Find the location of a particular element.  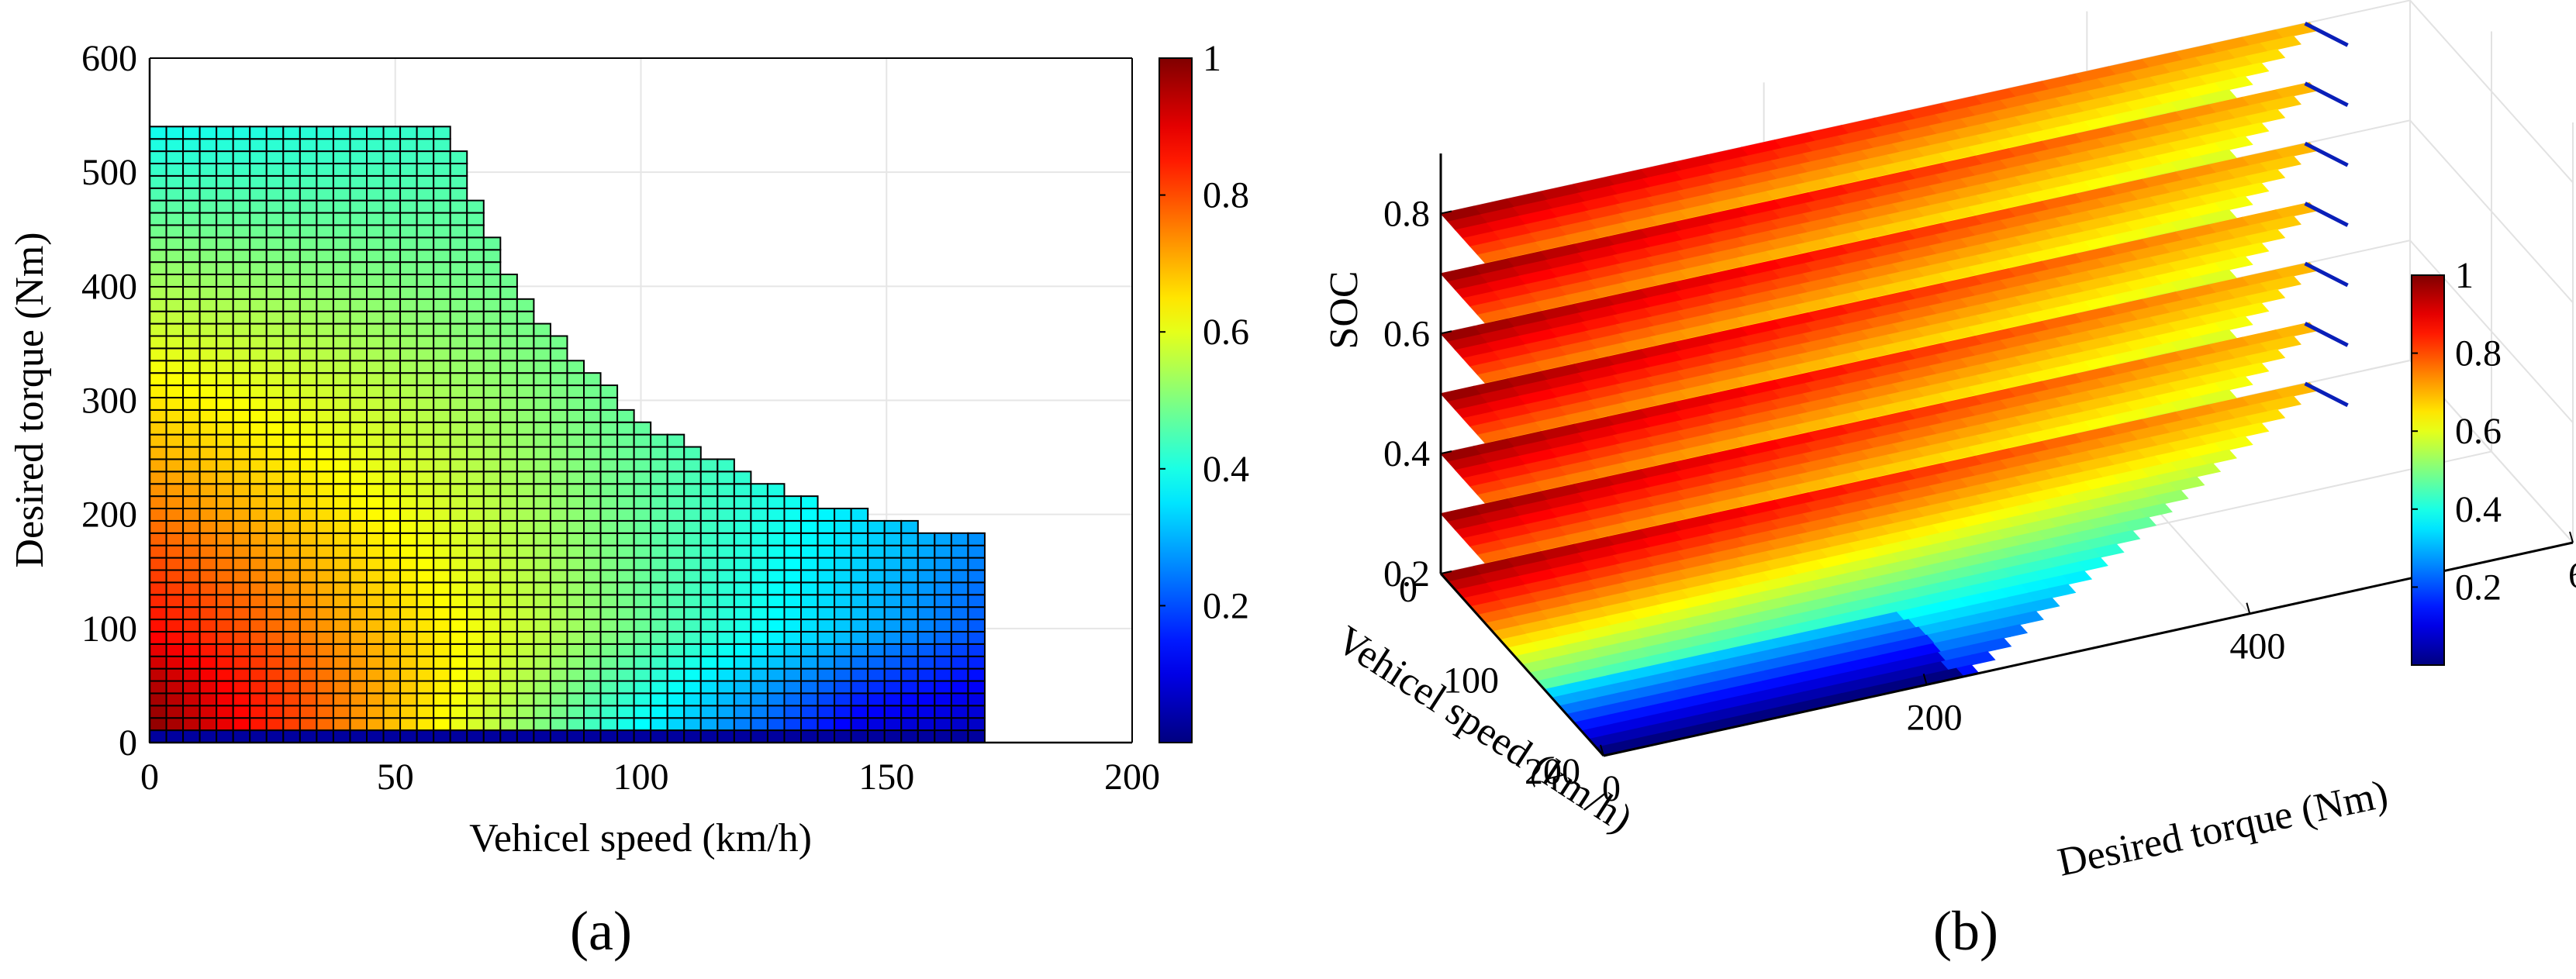

surface-patch is located at coordinates (2218, 337).